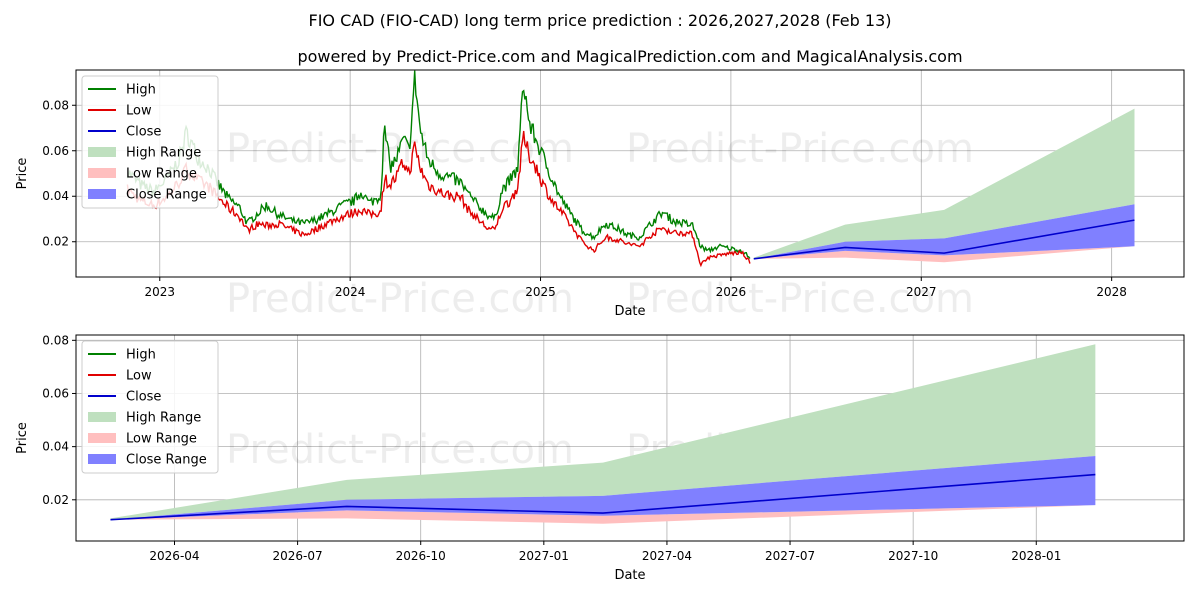 The height and width of the screenshot is (600, 1200). What do you see at coordinates (298, 556) in the screenshot?
I see `x-tick-label: 2026-07` at bounding box center [298, 556].